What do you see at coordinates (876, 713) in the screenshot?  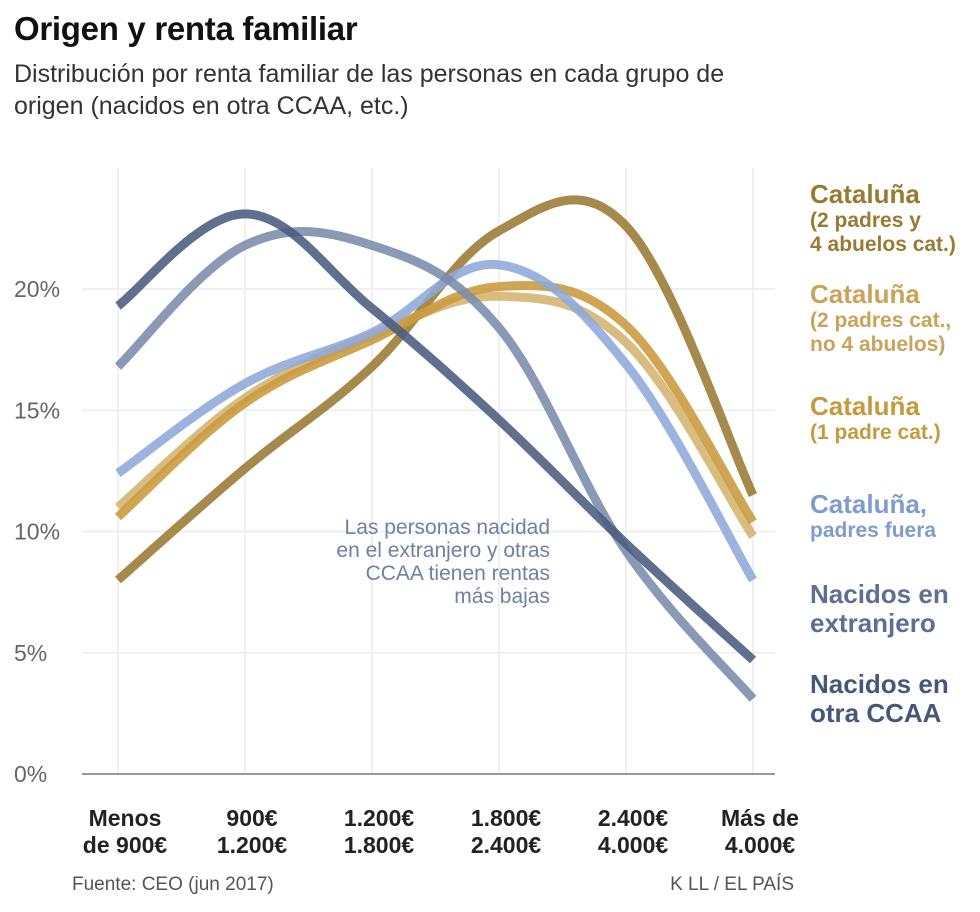 I see `legend-sub: otra CCAA` at bounding box center [876, 713].